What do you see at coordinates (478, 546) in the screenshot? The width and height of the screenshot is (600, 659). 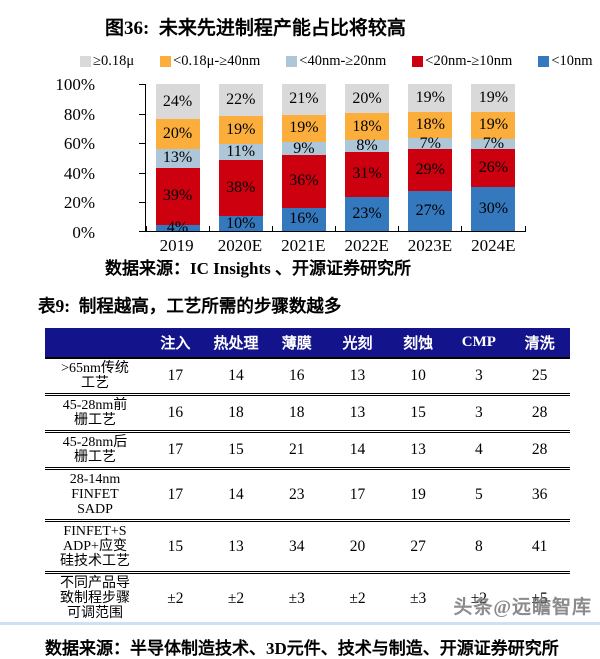 I see `table-cell: 8` at bounding box center [478, 546].